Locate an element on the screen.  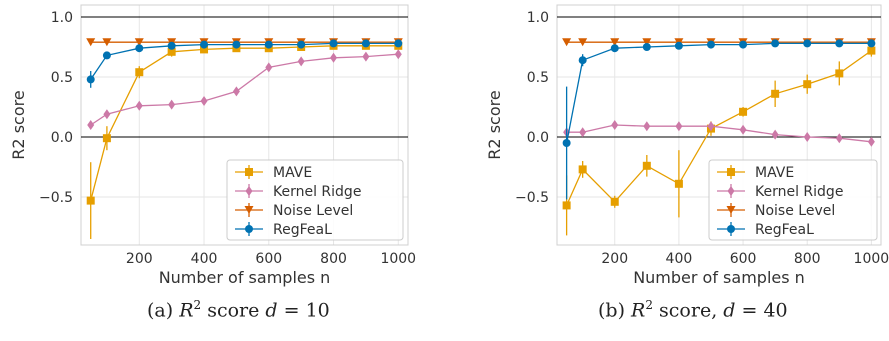
x-tick-label: 1000 is located at coordinates (871, 259).